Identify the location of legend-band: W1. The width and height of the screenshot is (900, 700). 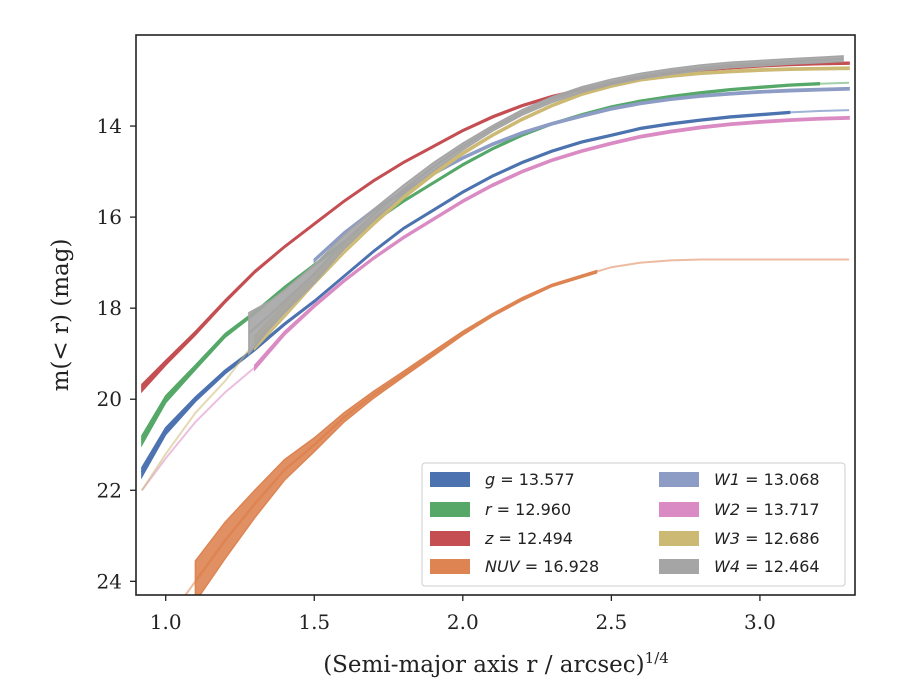
(727, 479).